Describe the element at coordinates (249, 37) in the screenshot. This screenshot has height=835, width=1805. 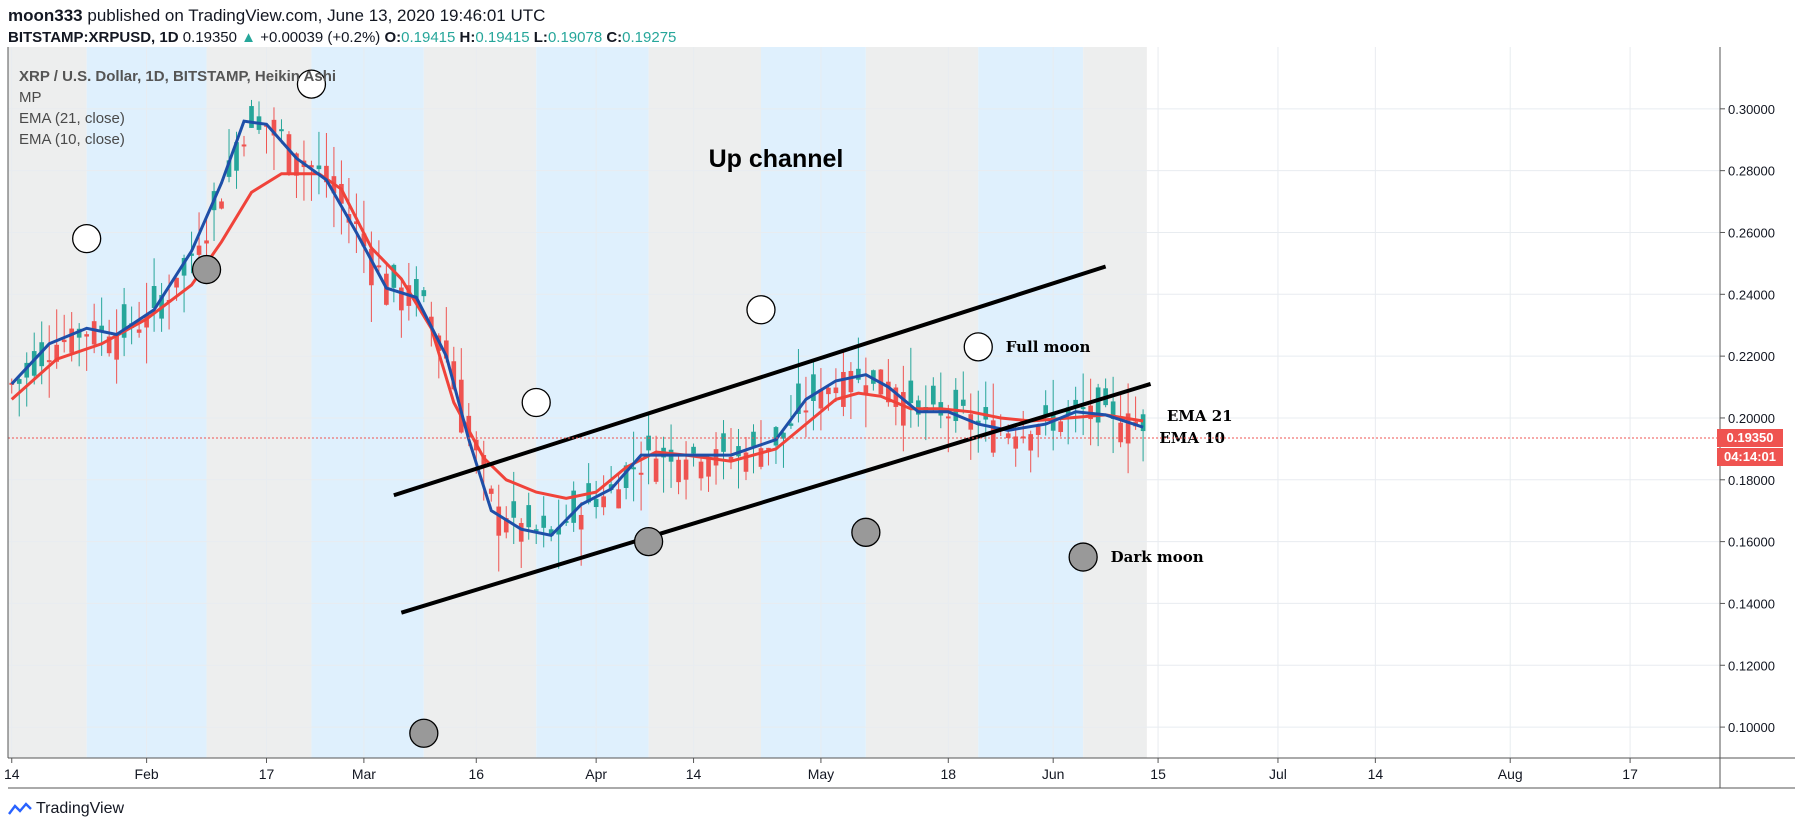
I see `up-arrow-icon: ▲` at that location.